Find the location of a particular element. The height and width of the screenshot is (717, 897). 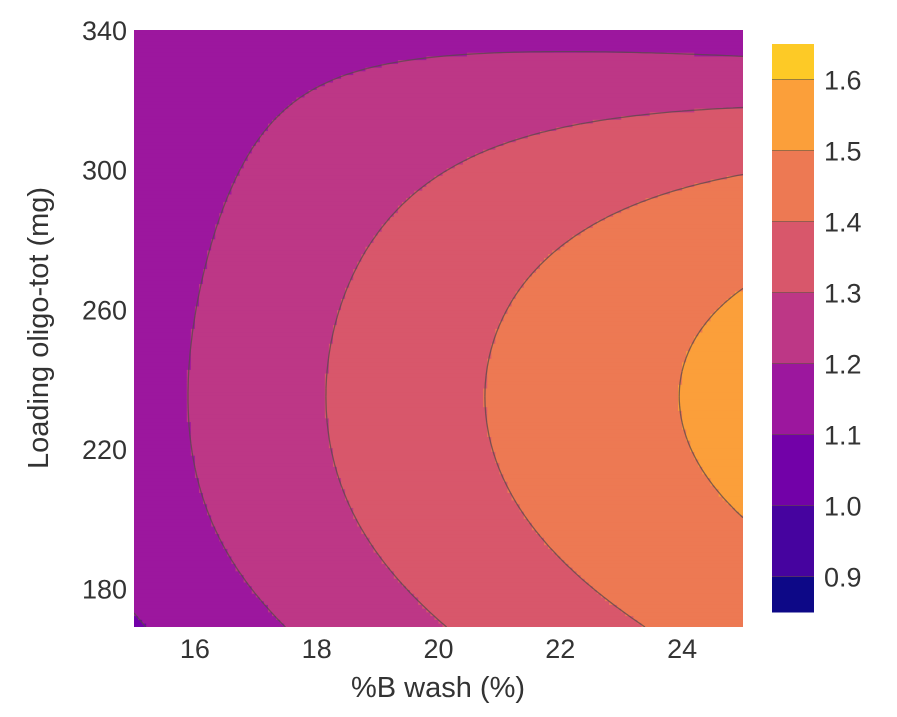

y-tick-label: 180 is located at coordinates (104, 590).